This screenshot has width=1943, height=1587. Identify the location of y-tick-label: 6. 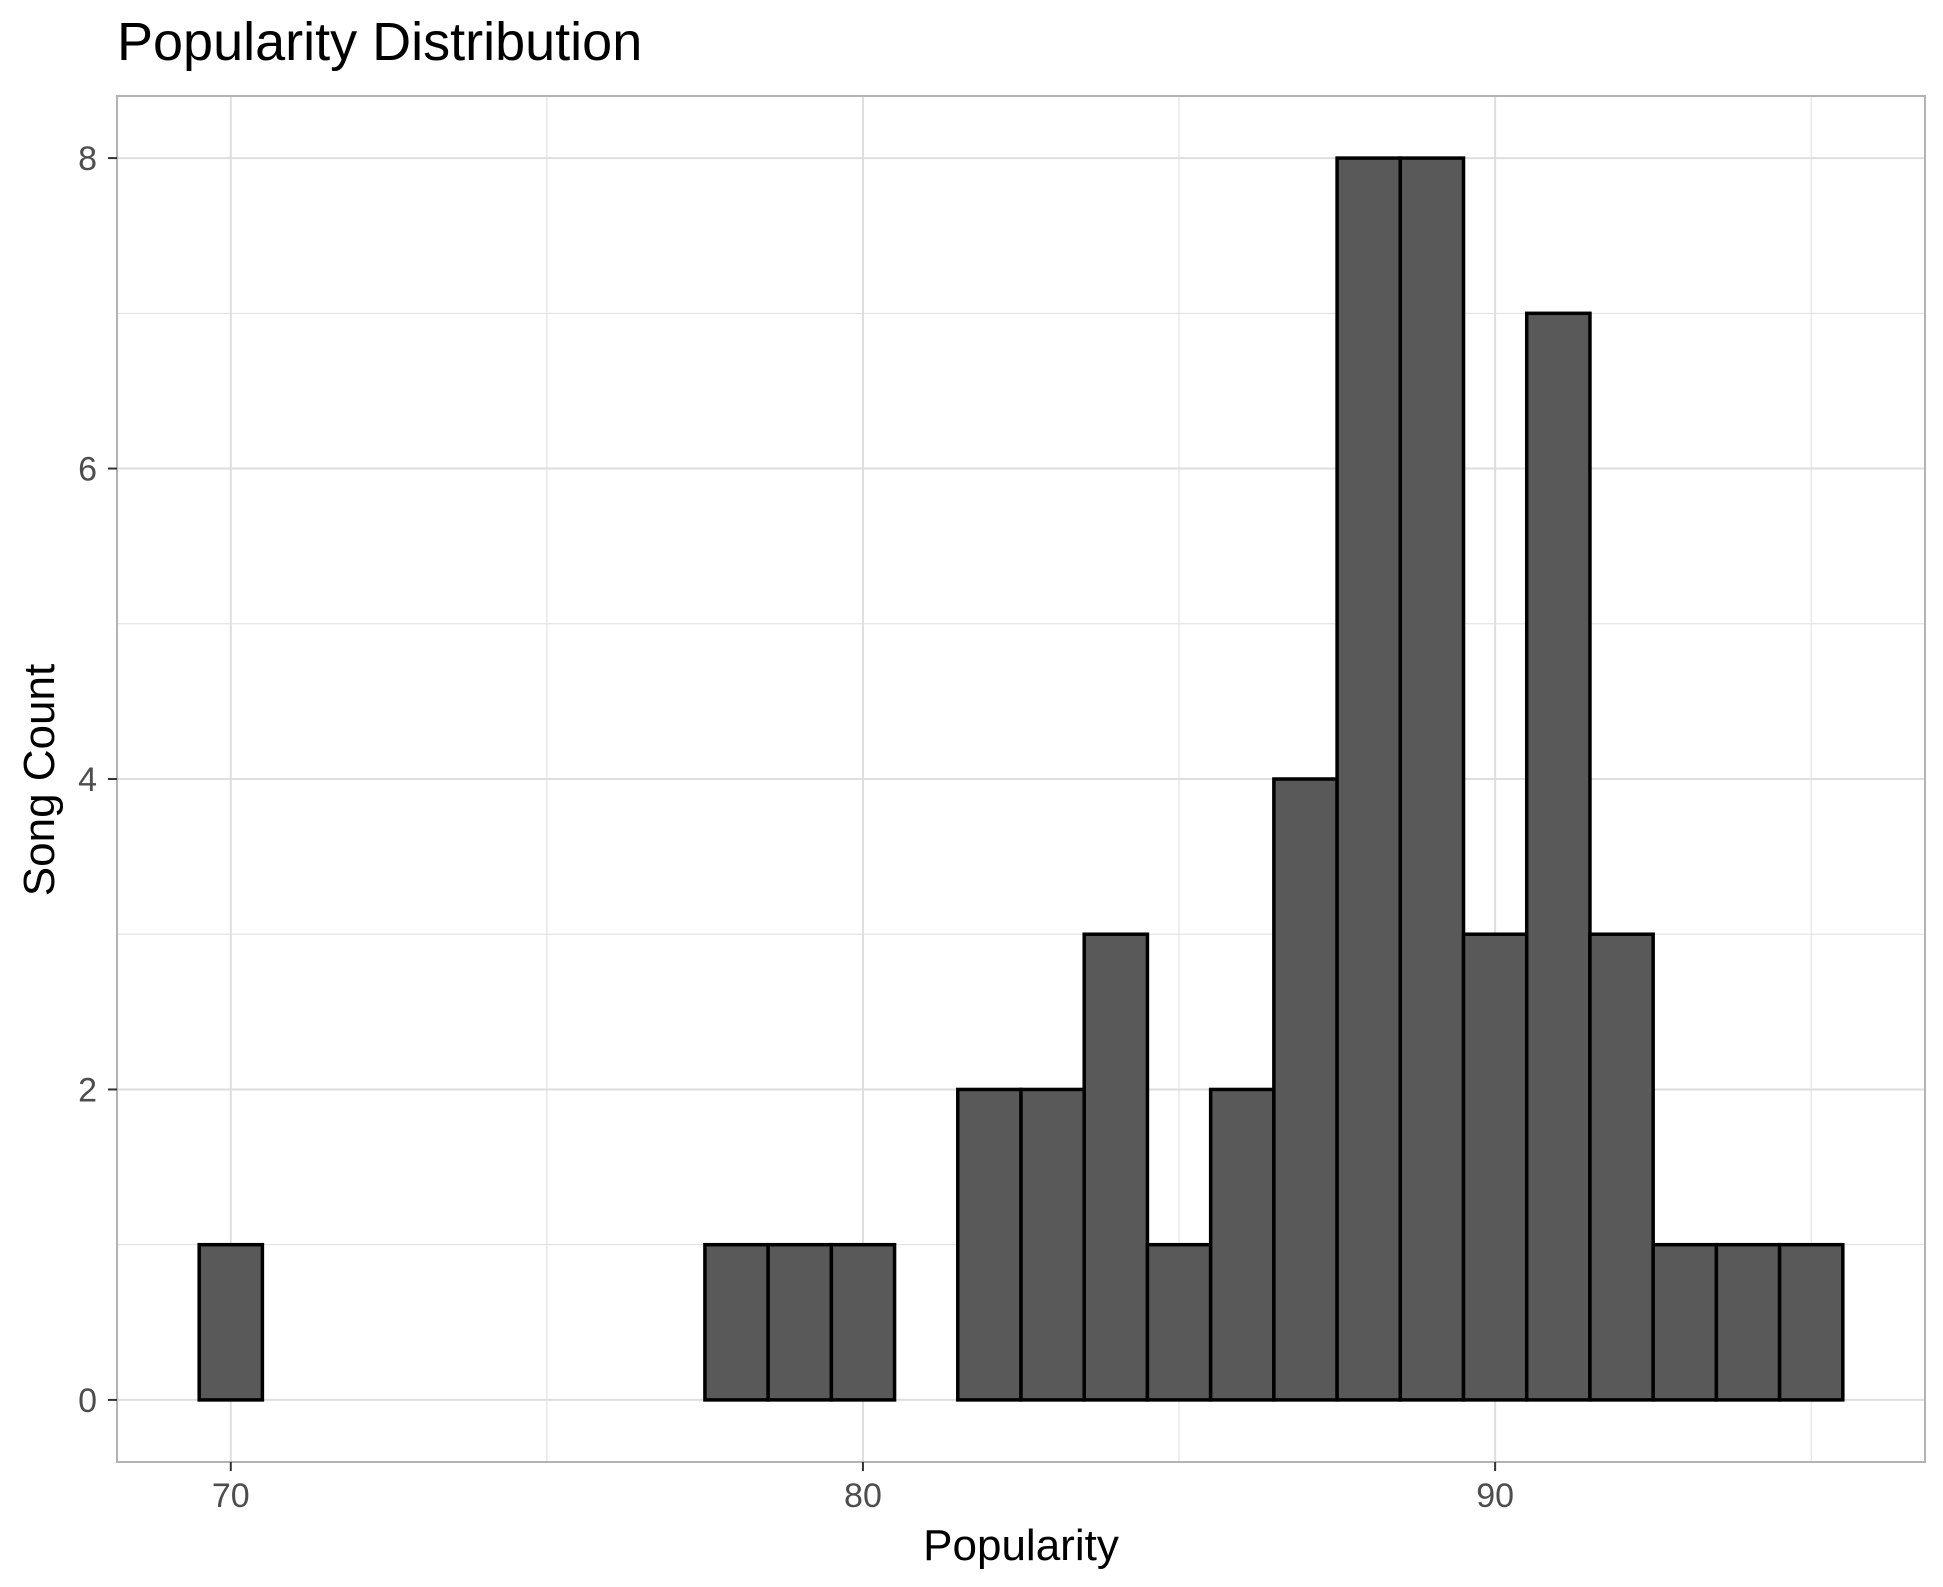
(87, 470).